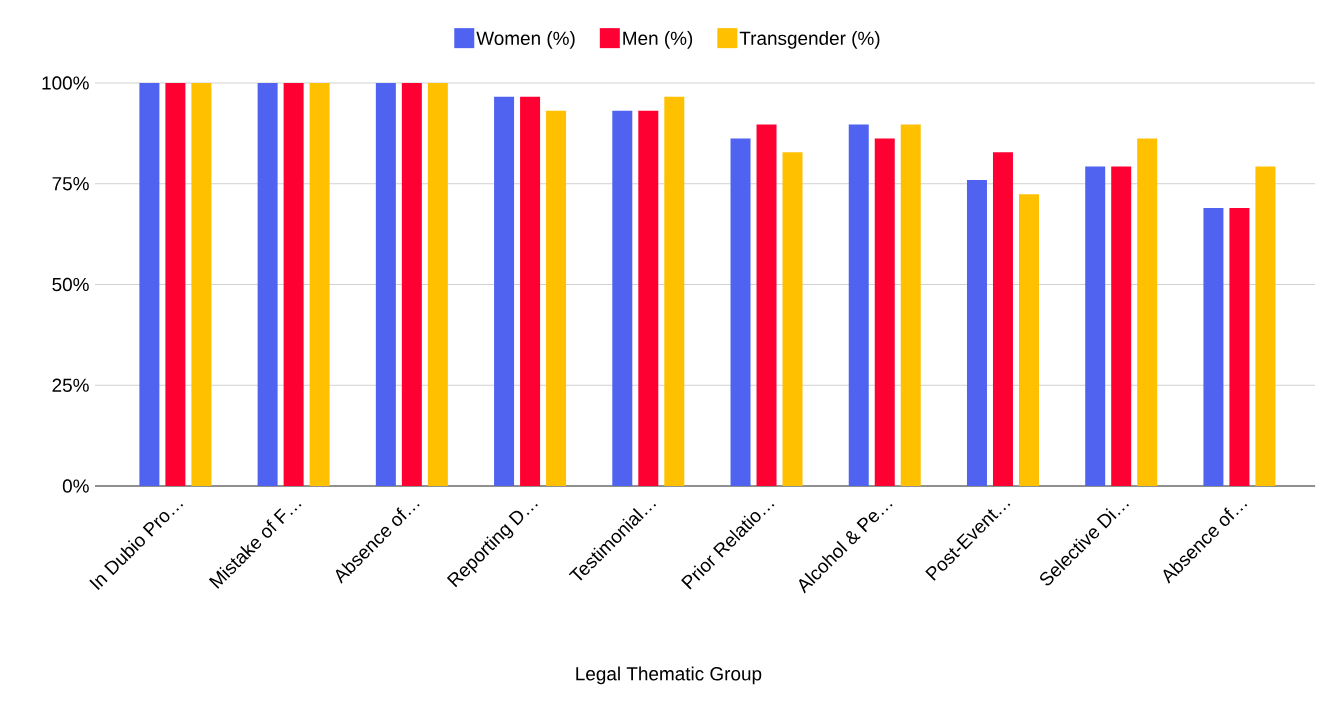 This screenshot has width=1317, height=714. I want to click on x-axis-title: Legal Thematic Group, so click(669, 675).